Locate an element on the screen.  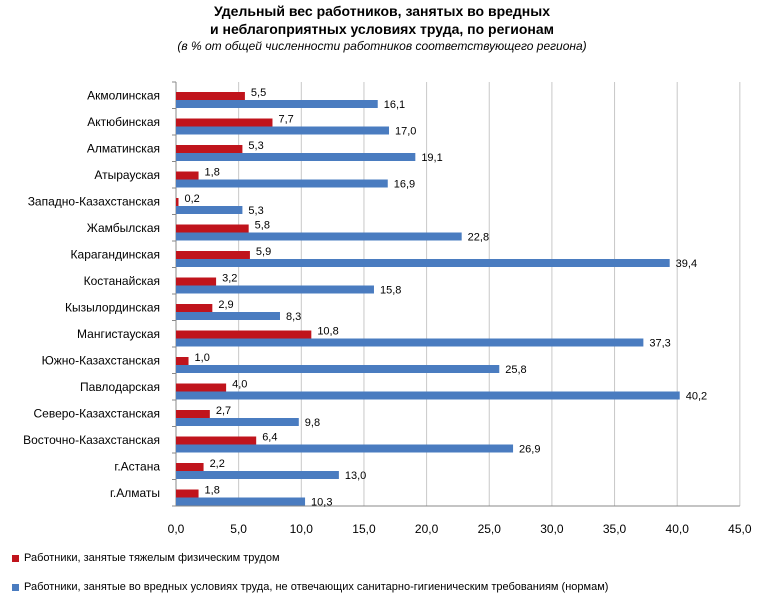
data-label-series1: 4,0 is located at coordinates (239, 385).